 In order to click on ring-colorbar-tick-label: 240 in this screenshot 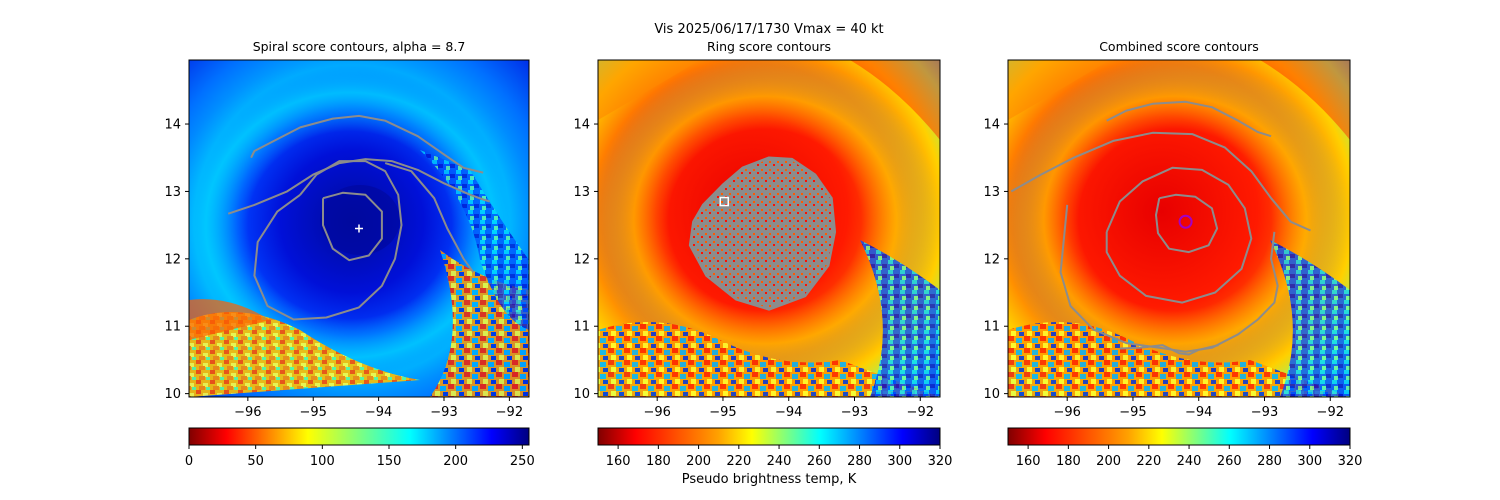, I will do `click(779, 461)`.